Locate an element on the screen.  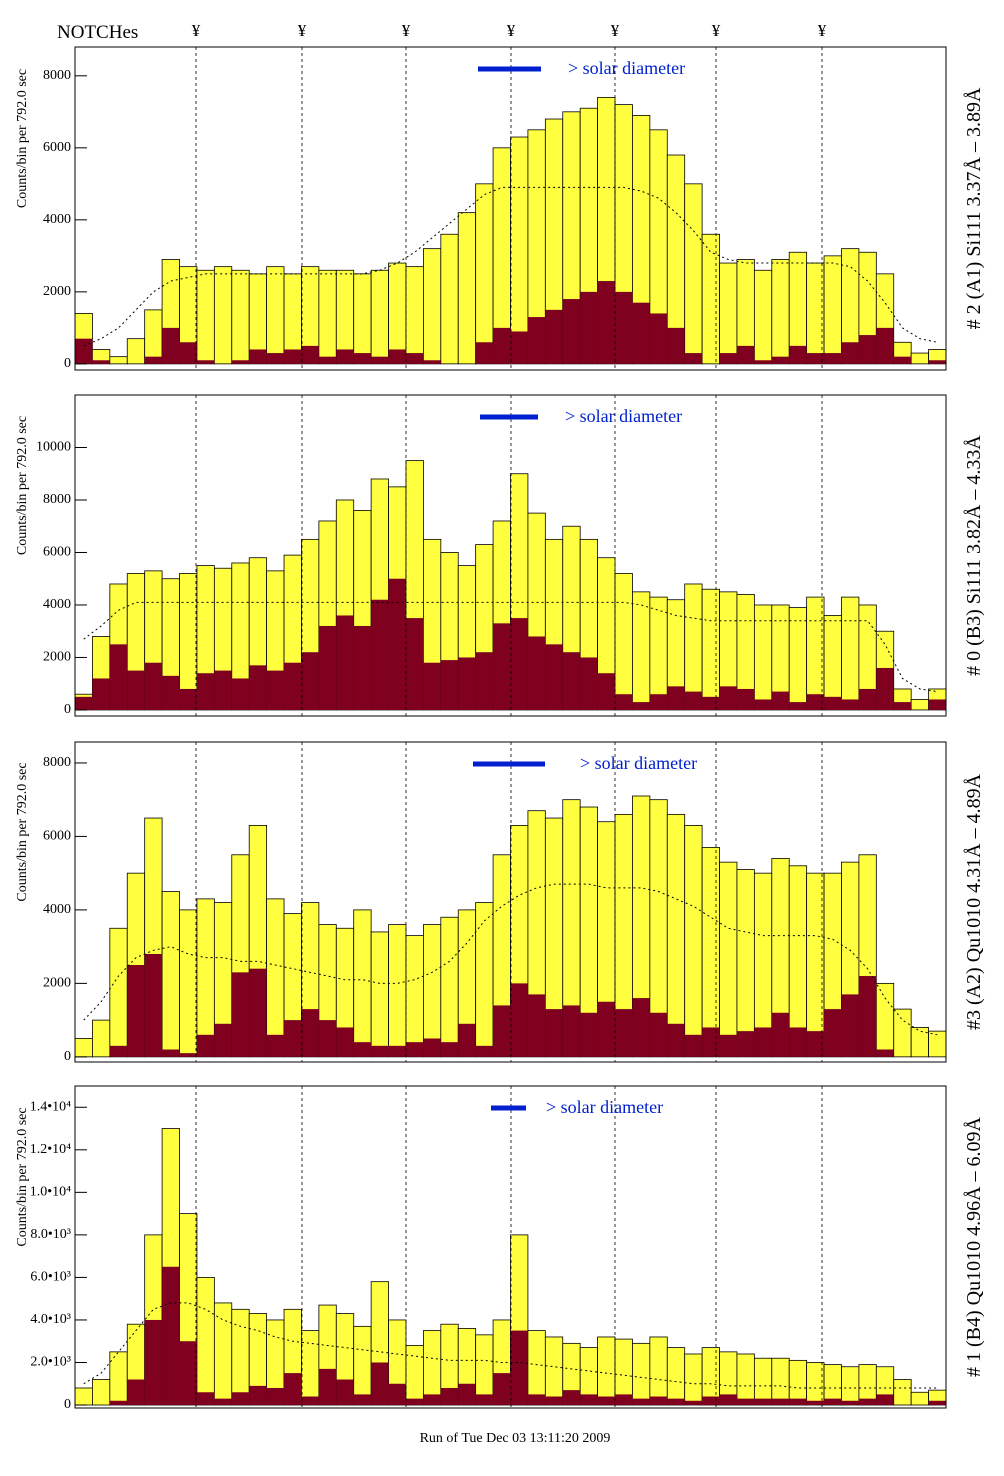
y-tick-label: 6.0•10³ is located at coordinates (50, 1277).